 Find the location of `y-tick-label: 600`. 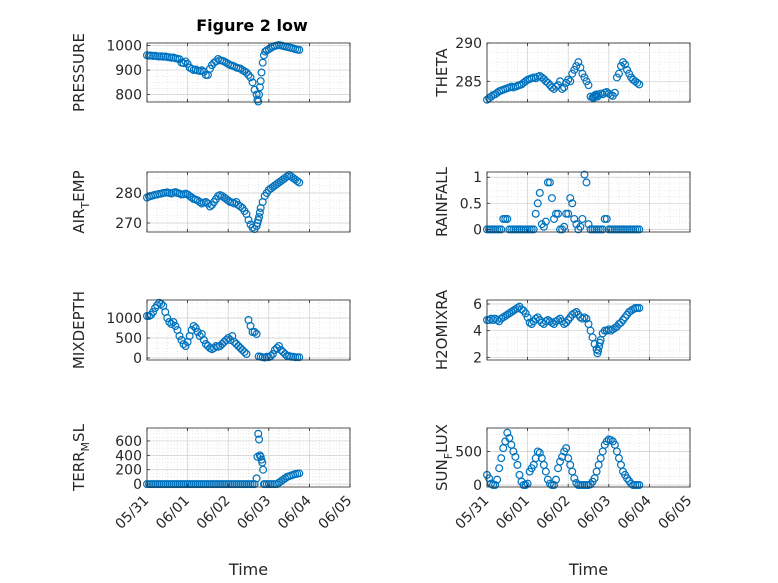

y-tick-label: 600 is located at coordinates (128, 442).